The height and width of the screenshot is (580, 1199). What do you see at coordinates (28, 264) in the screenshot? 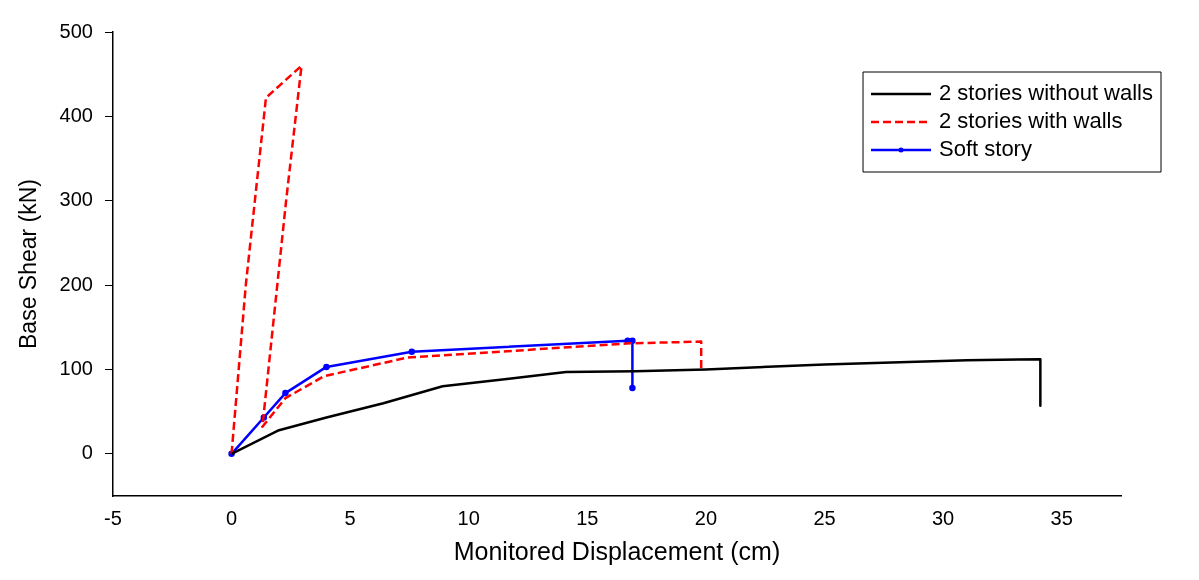
I see `y-axis-title: Base Shear (kN)` at bounding box center [28, 264].